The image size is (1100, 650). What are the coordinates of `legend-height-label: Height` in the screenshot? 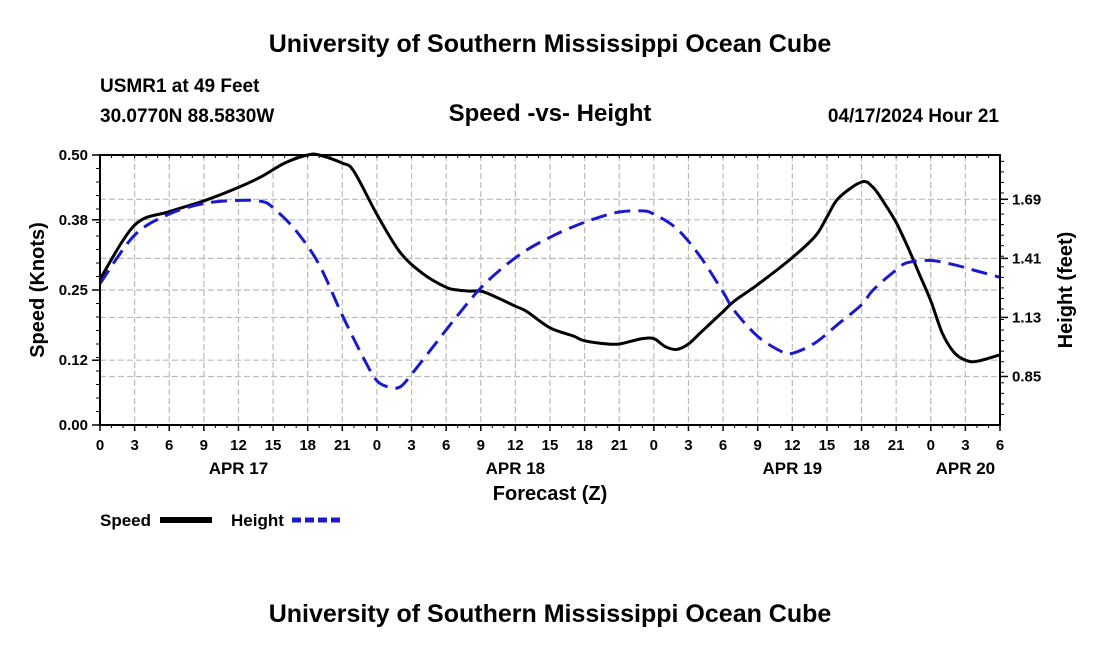 It's located at (257, 520).